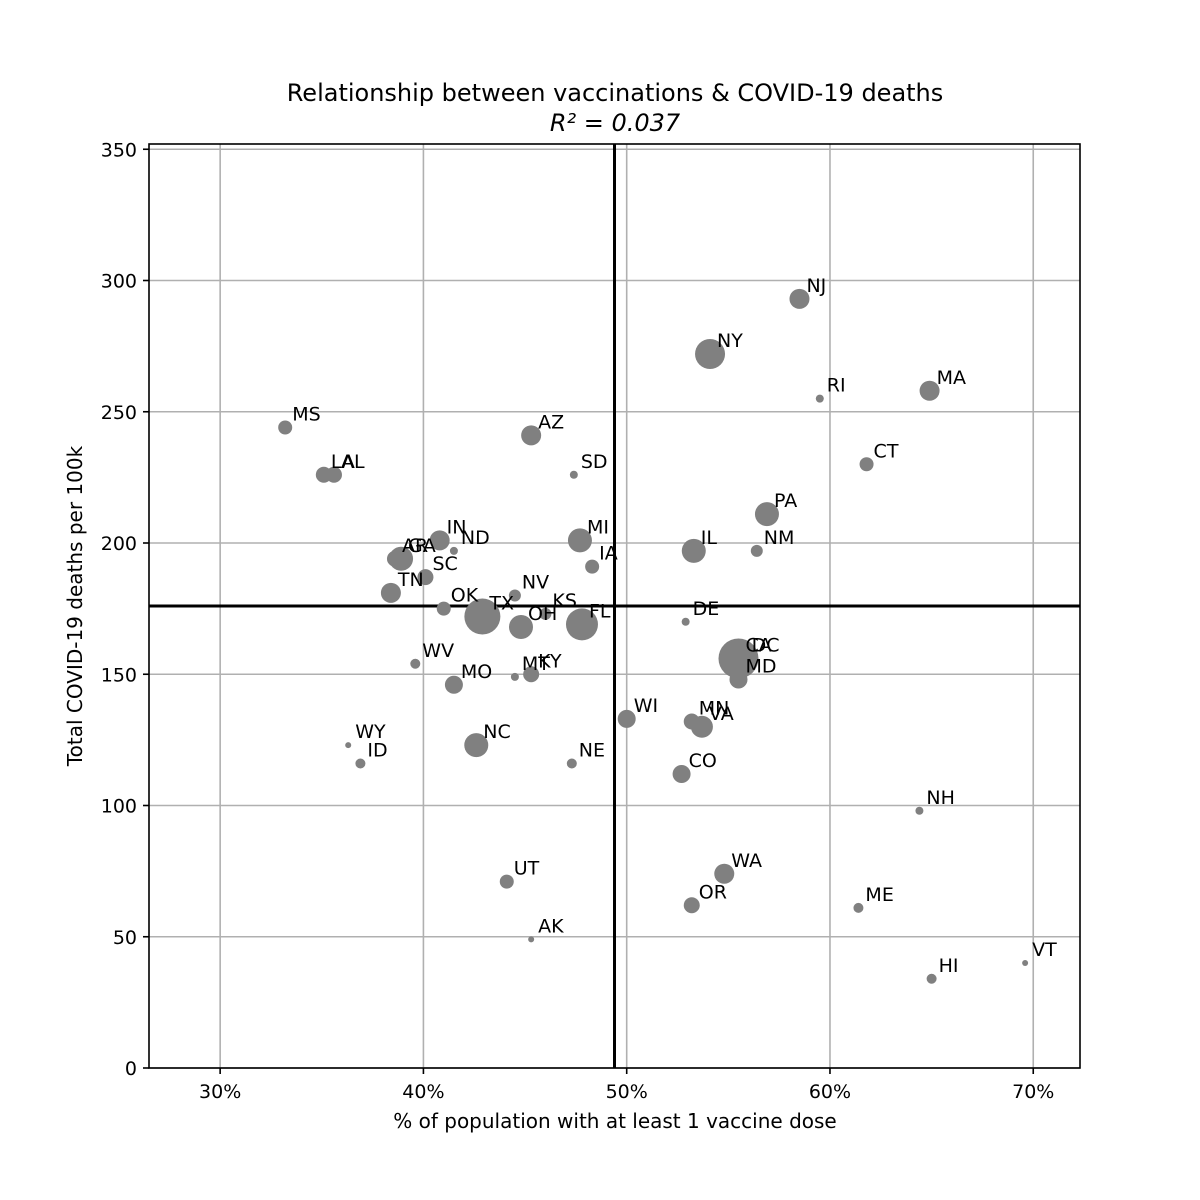  What do you see at coordinates (514, 595) in the screenshot?
I see `data-point-nv` at bounding box center [514, 595].